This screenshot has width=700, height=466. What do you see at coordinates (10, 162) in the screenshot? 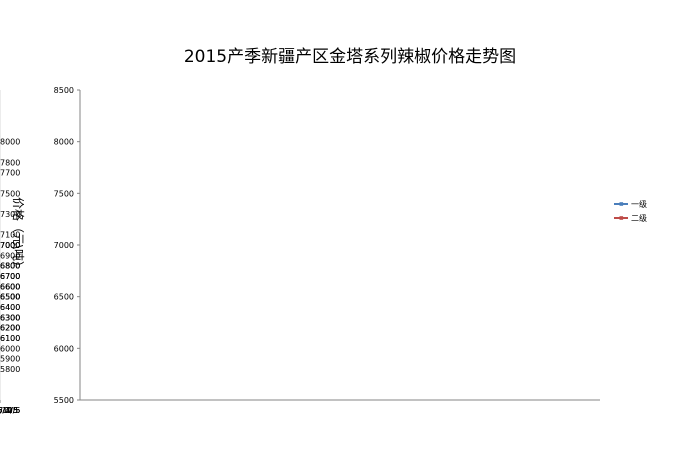
I see `data-label: 7800` at bounding box center [10, 162].